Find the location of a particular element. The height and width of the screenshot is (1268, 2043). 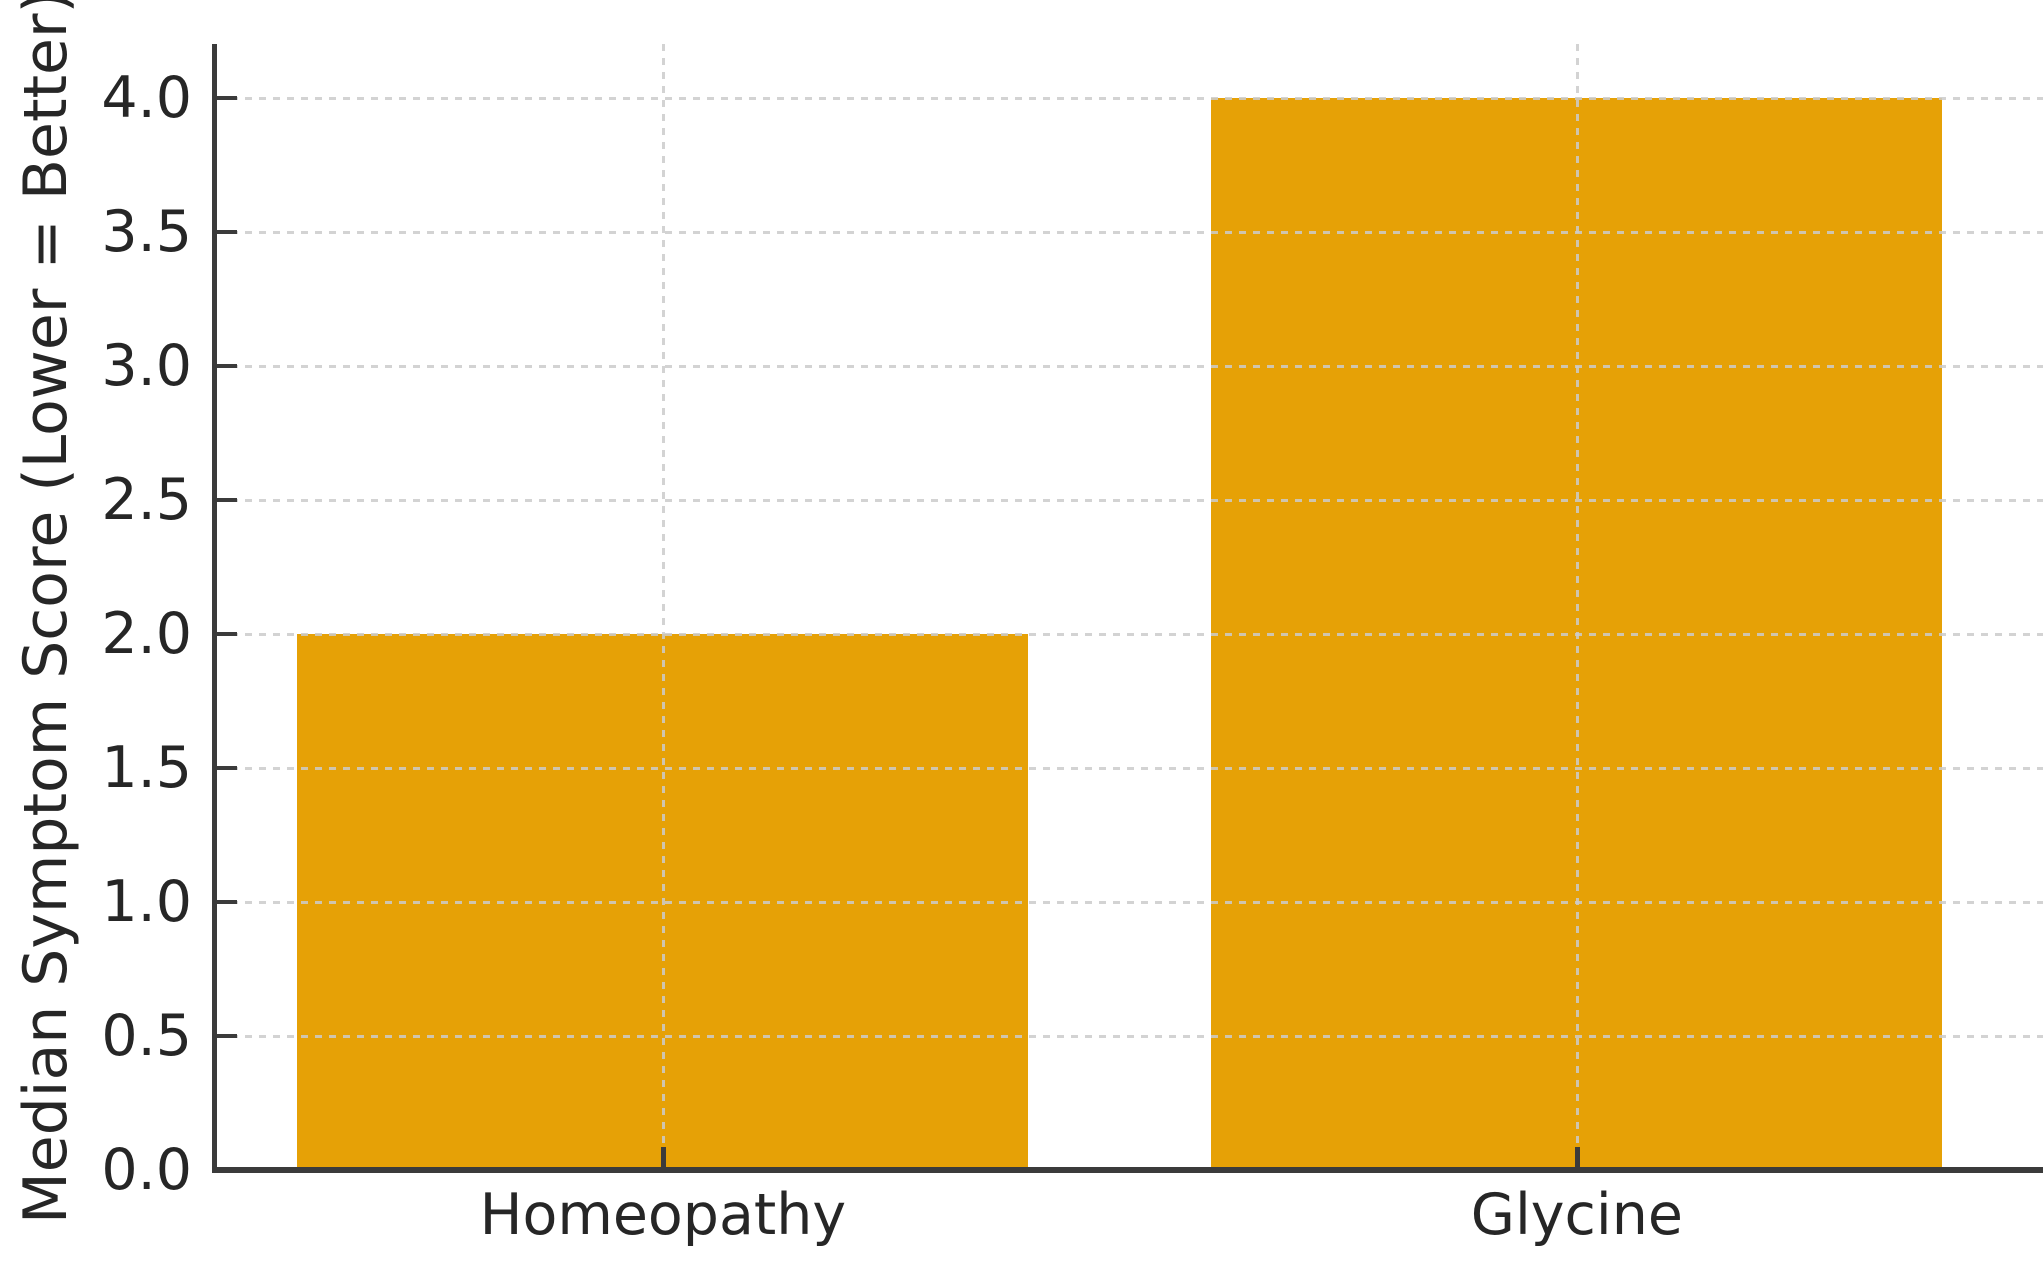

y-tick-label-0.5: 0.5 is located at coordinates (146, 1035).